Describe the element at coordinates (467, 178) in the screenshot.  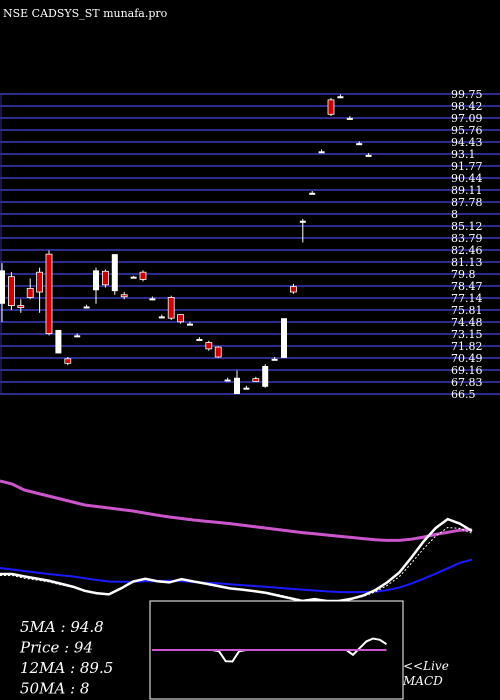
I see `price-tick-label: 90.44` at that location.